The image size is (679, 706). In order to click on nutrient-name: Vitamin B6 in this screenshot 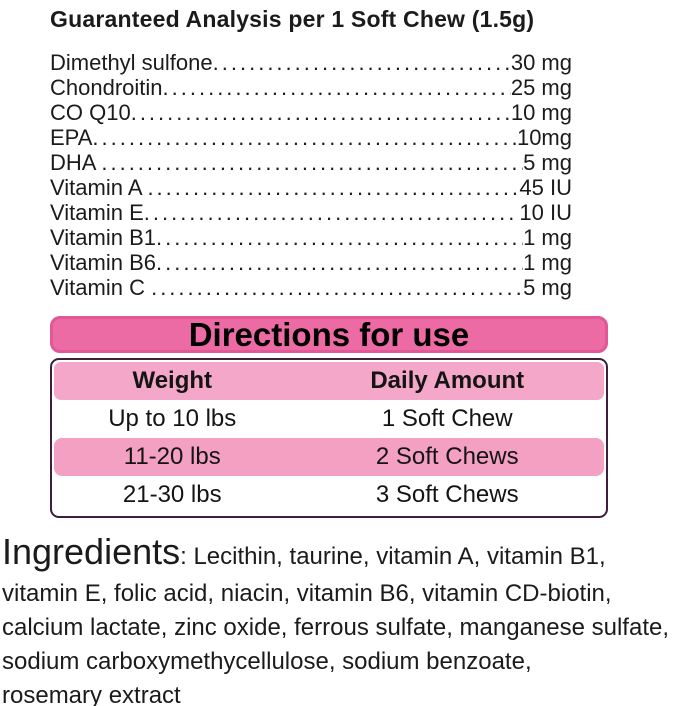, I will do `click(103, 262)`.